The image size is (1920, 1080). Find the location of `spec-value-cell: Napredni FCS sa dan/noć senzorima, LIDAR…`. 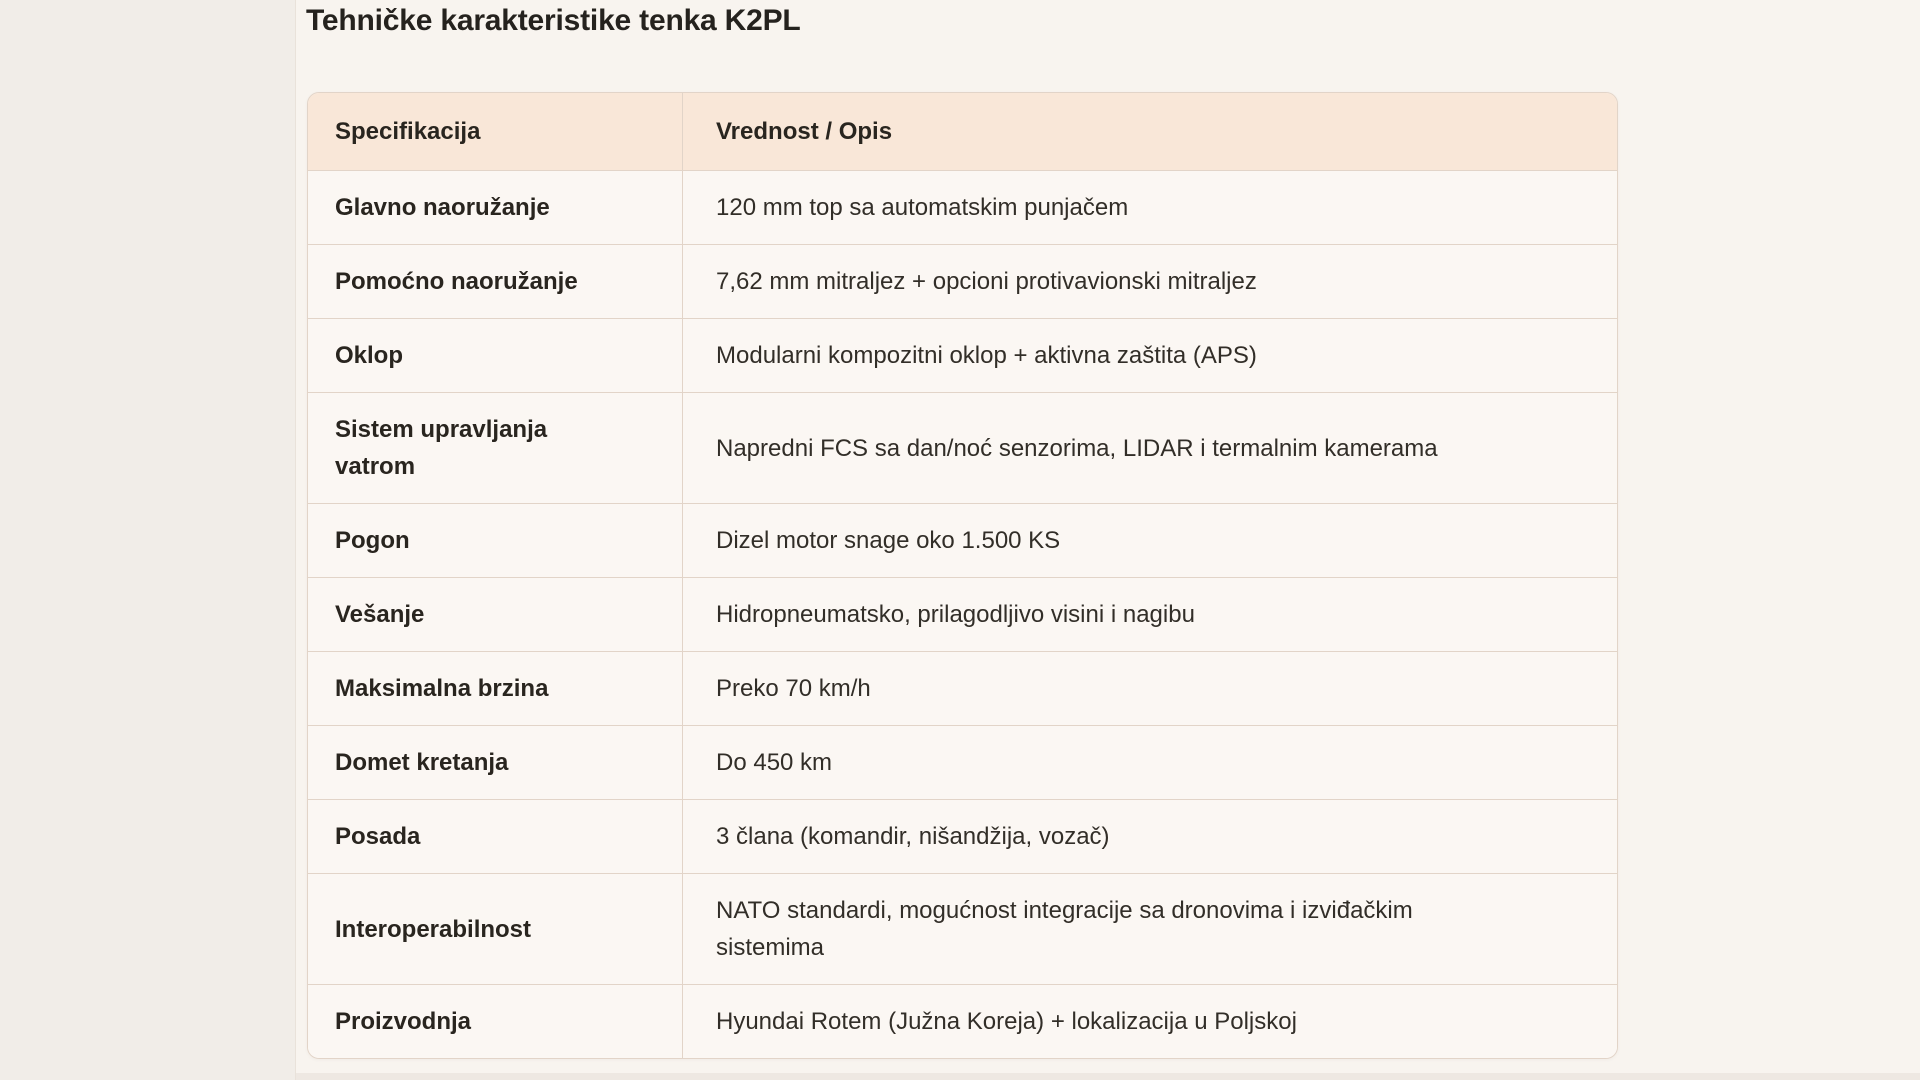

spec-value-cell: Napredni FCS sa dan/noć senzorima, LIDAR… is located at coordinates (1077, 448).